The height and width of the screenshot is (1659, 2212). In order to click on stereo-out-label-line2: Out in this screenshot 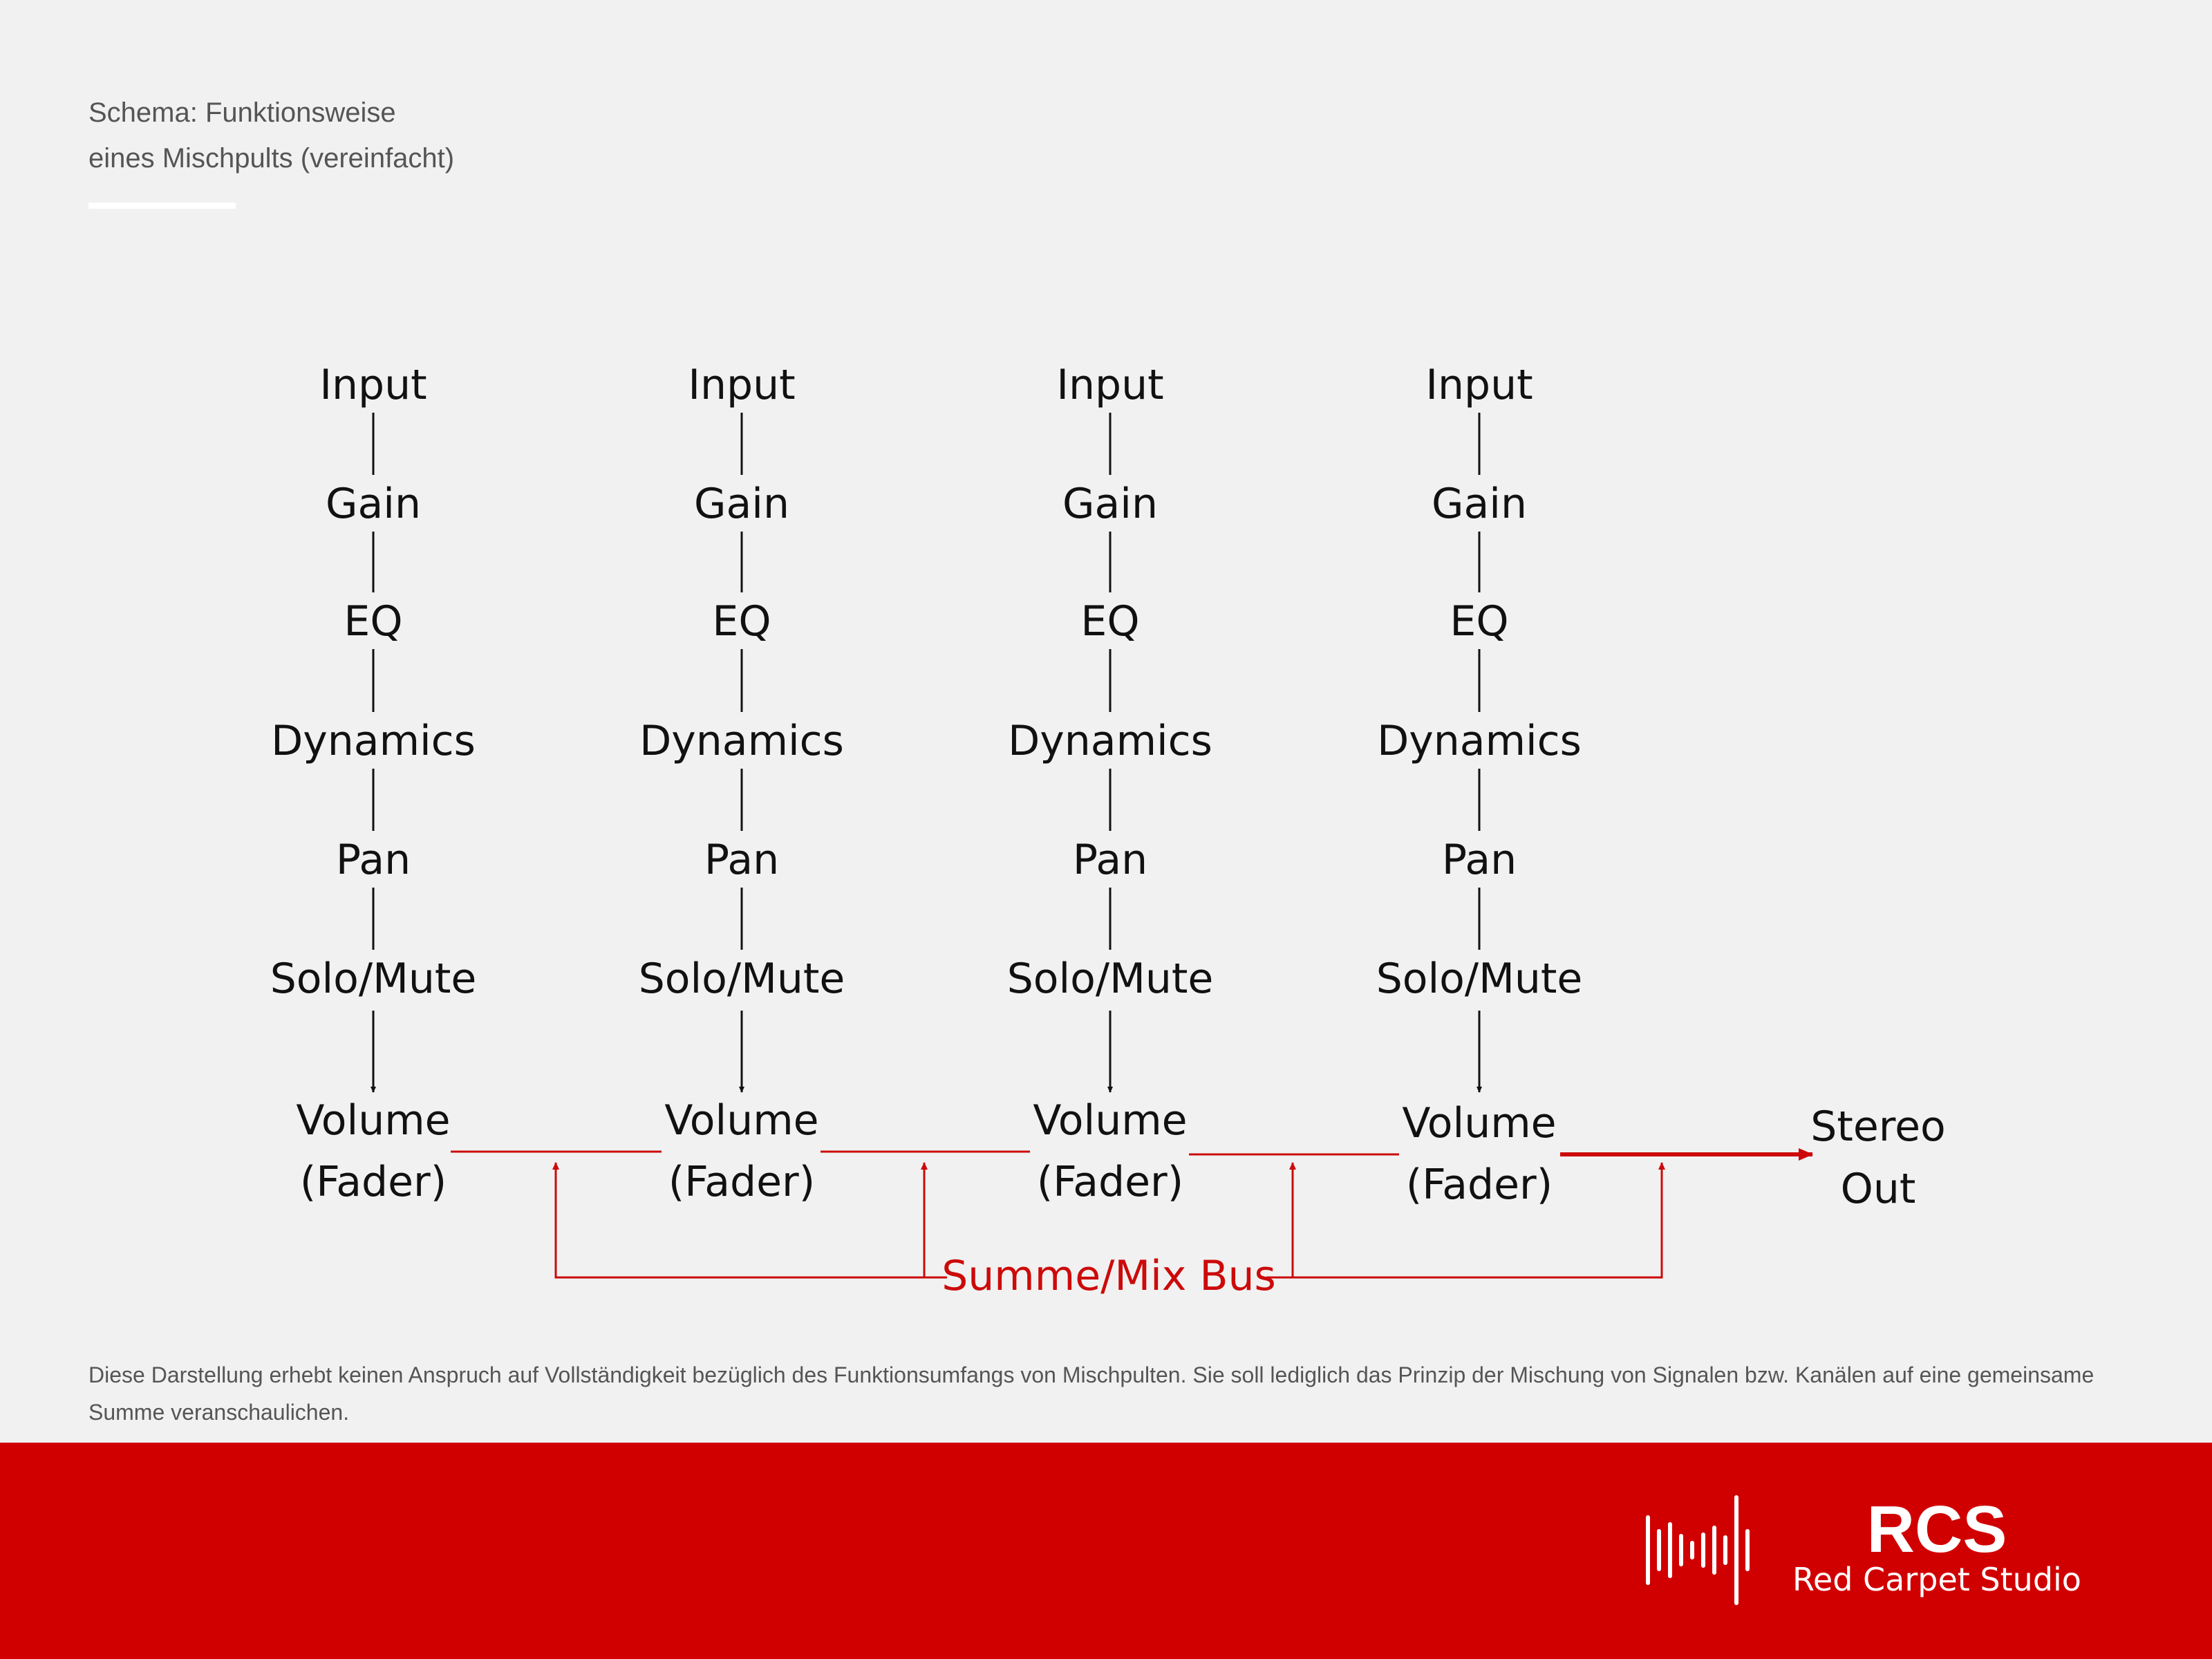, I will do `click(1878, 1189)`.